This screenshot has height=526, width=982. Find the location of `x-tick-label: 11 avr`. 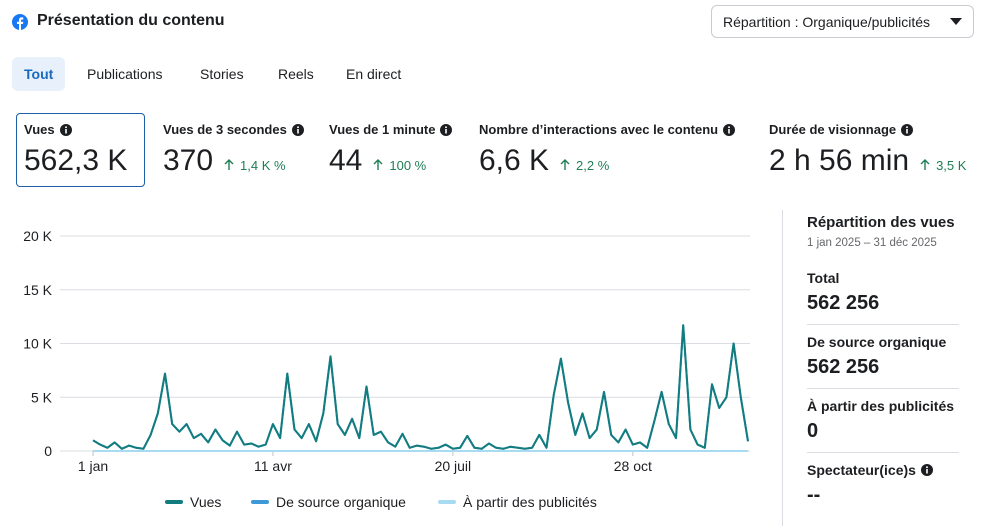

x-tick-label: 11 avr is located at coordinates (273, 466).